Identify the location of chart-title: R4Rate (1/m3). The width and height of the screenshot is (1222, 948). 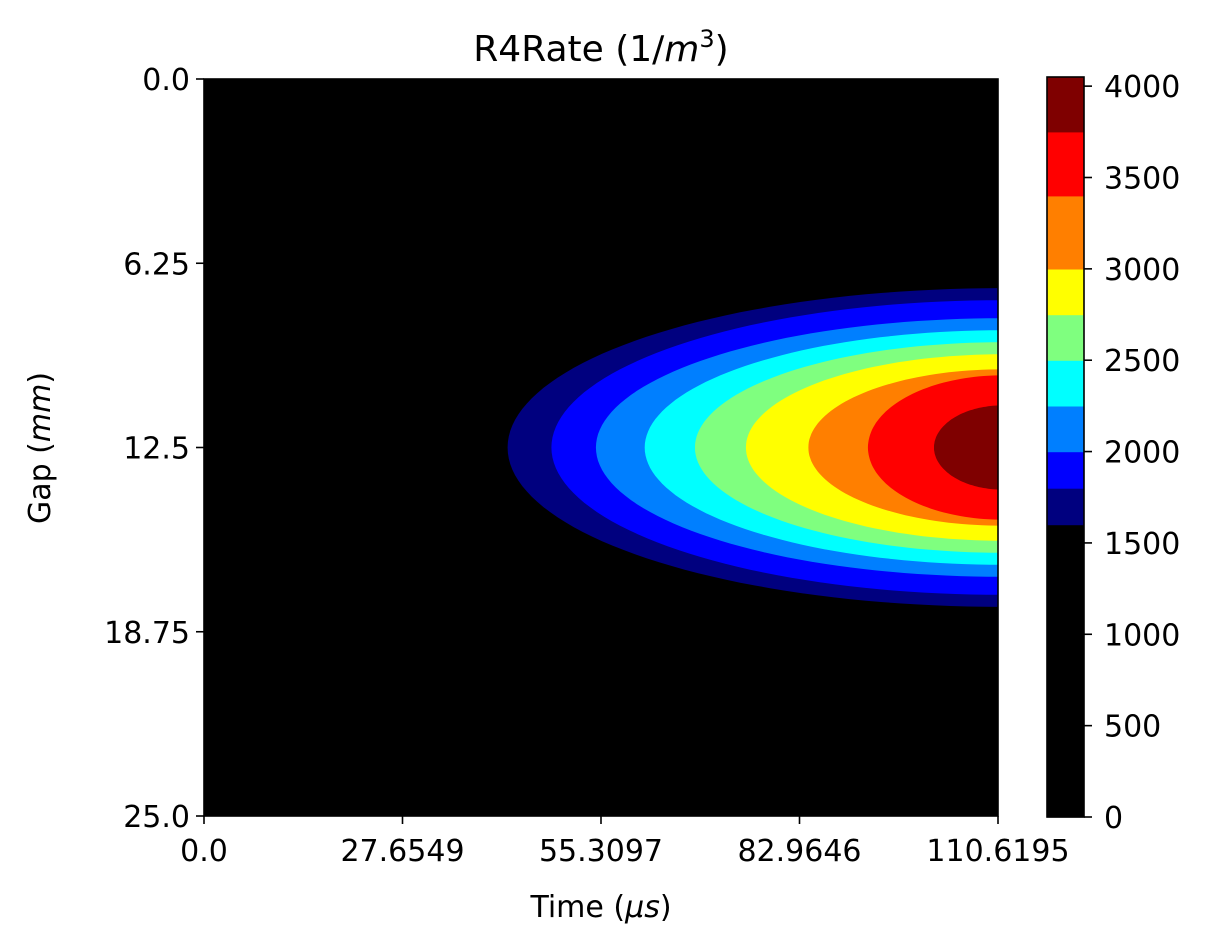
(600, 47).